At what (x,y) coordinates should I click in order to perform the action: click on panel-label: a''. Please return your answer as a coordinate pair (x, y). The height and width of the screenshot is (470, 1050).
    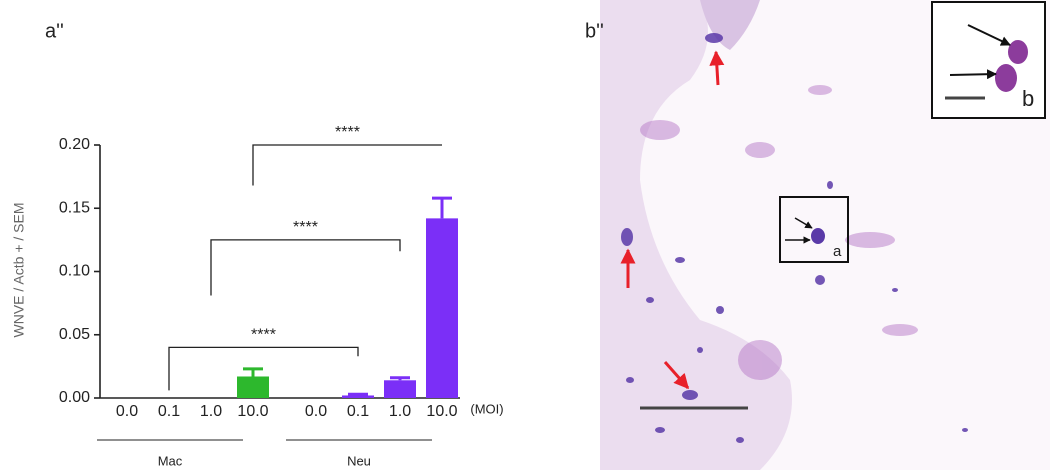
    Looking at the image, I should click on (54, 31).